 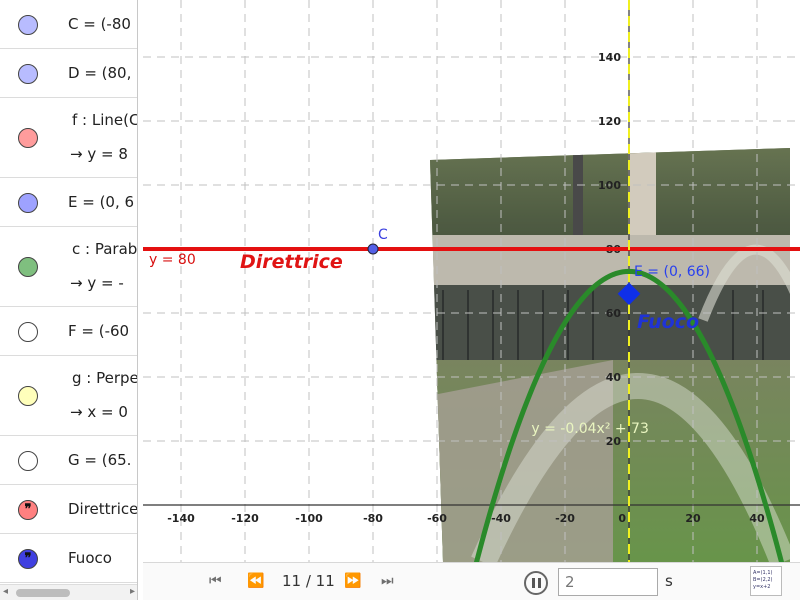 What do you see at coordinates (100, 459) in the screenshot?
I see `algebra-definition: G = (65.` at bounding box center [100, 459].